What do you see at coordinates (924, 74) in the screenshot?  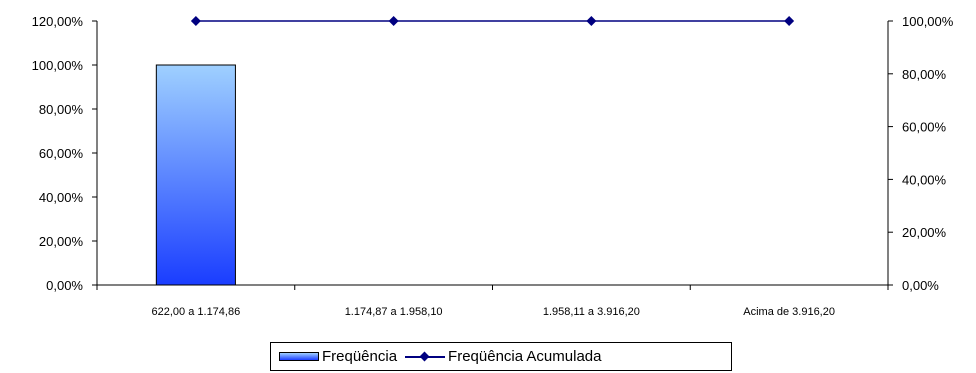 I see `right-tick-label: 80,00%` at bounding box center [924, 74].